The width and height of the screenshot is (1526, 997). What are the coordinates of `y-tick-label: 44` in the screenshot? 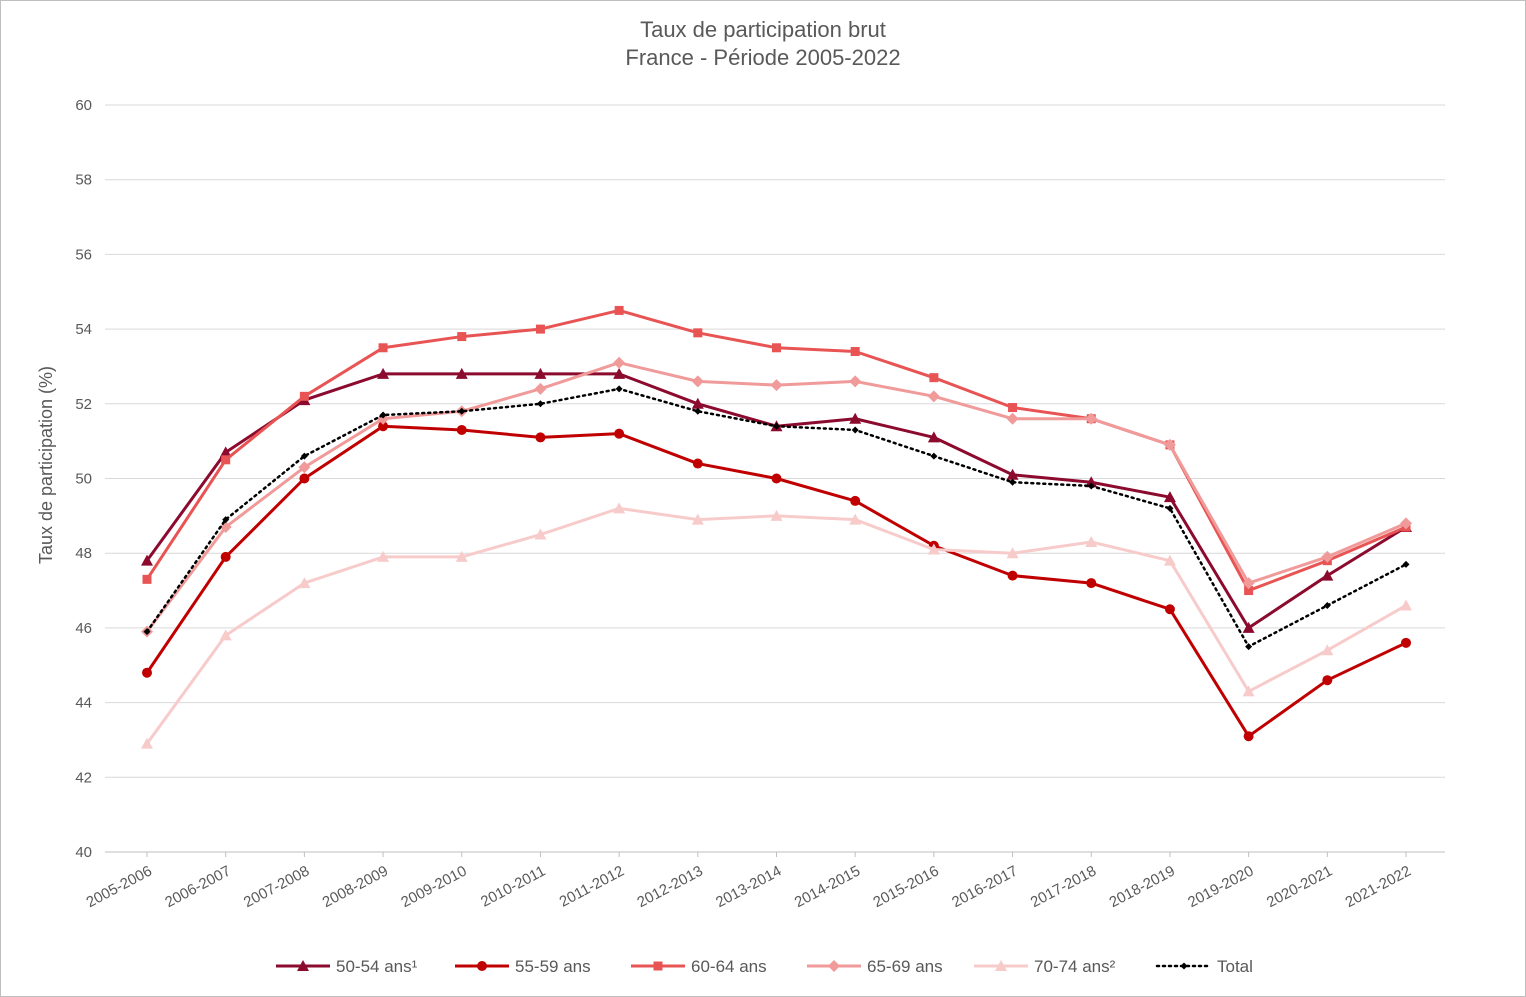 It's located at (83, 703).